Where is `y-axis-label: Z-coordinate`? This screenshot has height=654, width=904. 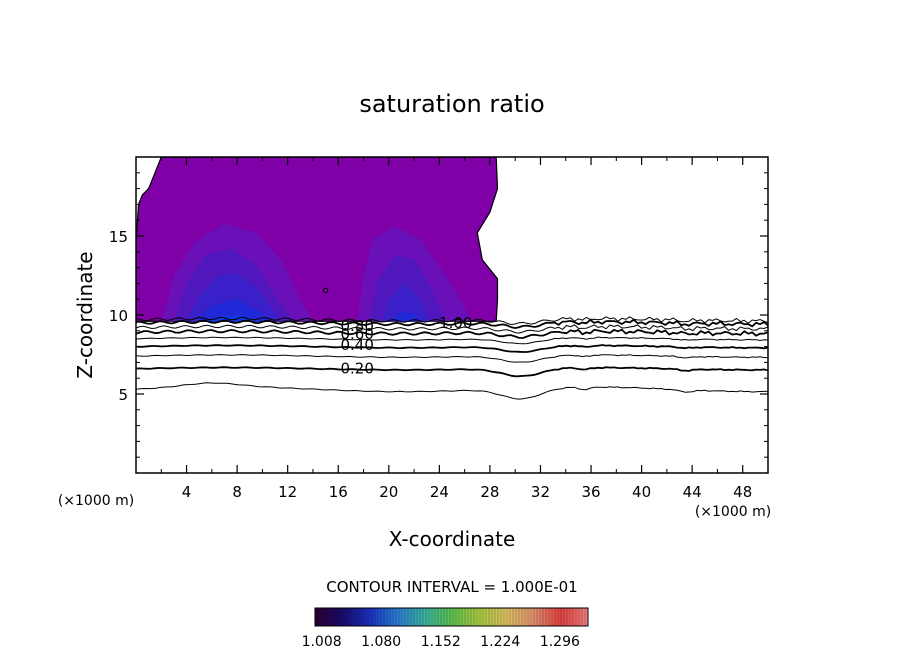 y-axis-label: Z-coordinate is located at coordinates (85, 314).